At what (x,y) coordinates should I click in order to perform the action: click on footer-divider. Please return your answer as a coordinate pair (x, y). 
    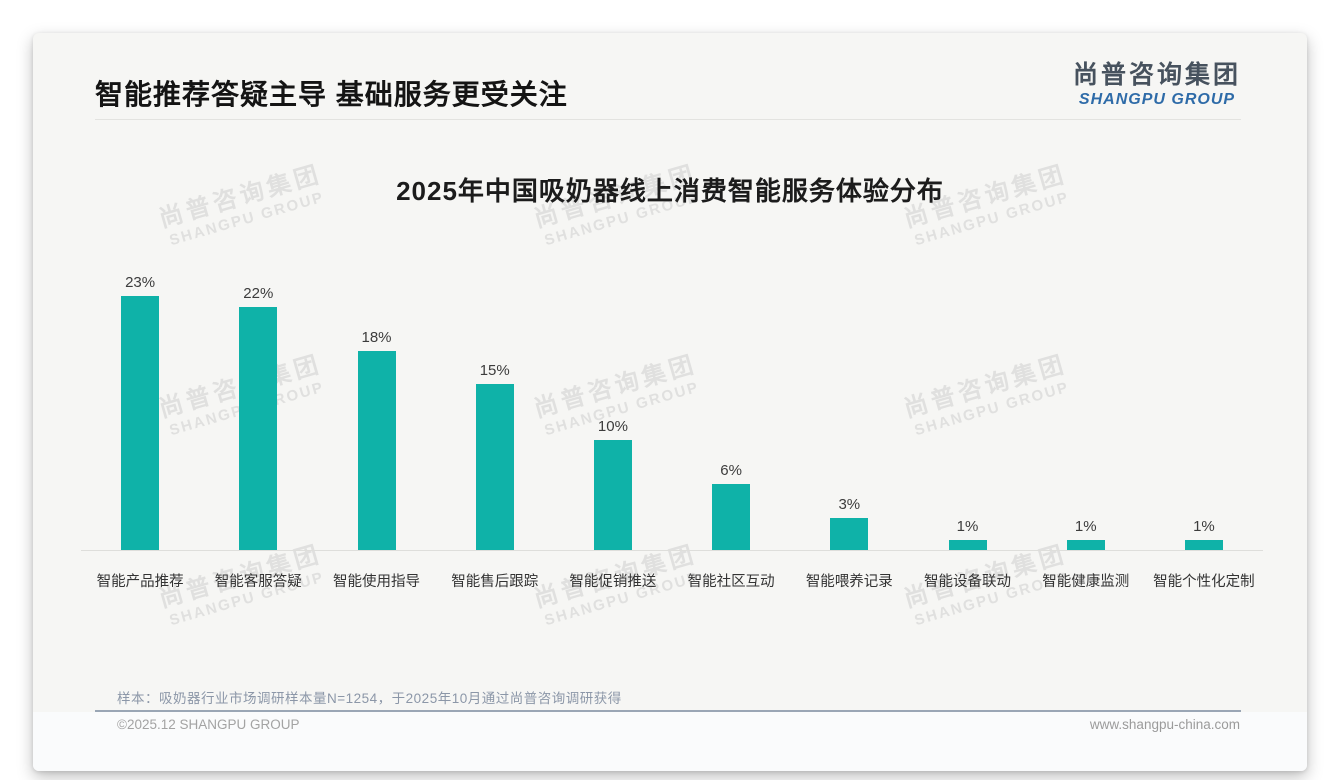
    Looking at the image, I should click on (668, 711).